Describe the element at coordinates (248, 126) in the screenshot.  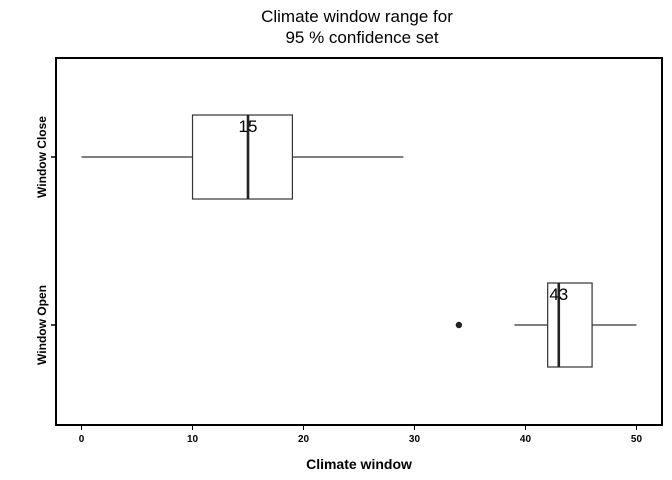
I see `median-label: 15` at that location.